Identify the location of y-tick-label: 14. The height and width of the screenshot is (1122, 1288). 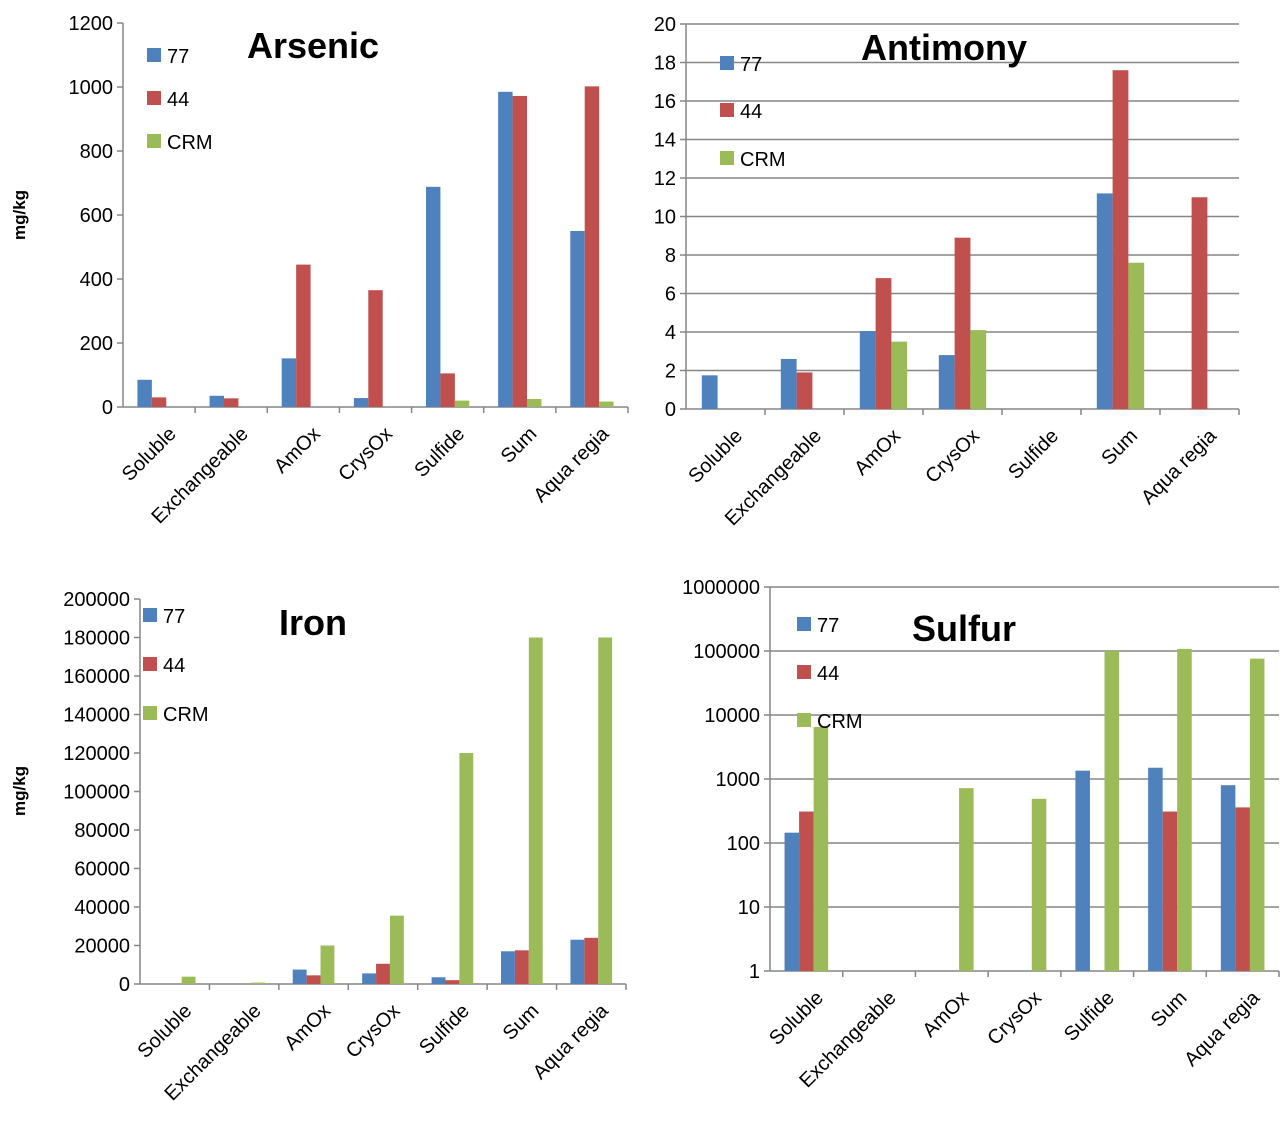
(665, 141).